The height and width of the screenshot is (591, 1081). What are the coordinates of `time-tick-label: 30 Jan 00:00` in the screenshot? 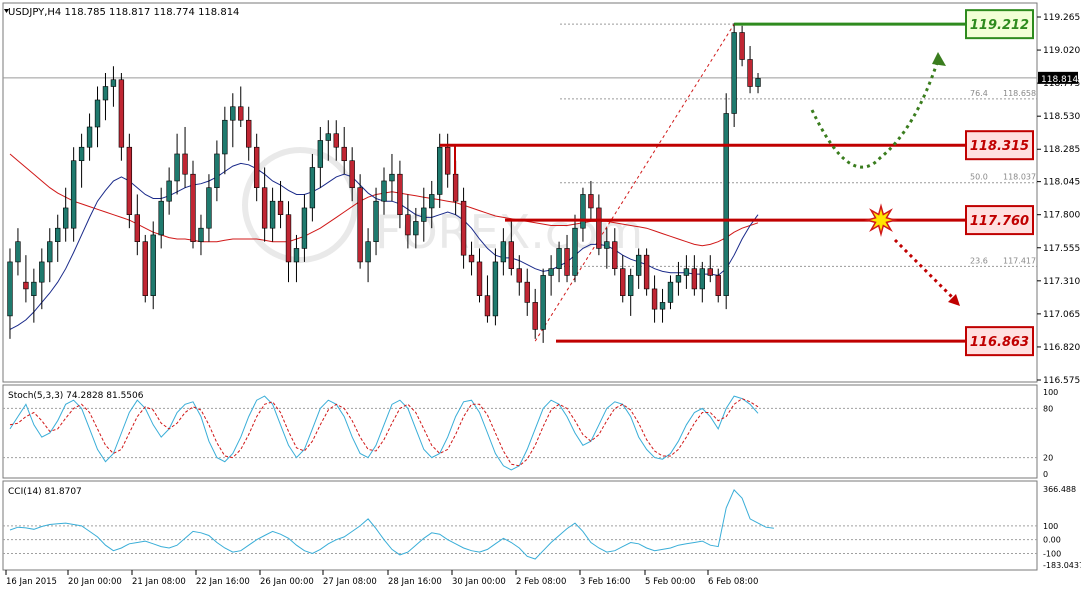 It's located at (479, 582).